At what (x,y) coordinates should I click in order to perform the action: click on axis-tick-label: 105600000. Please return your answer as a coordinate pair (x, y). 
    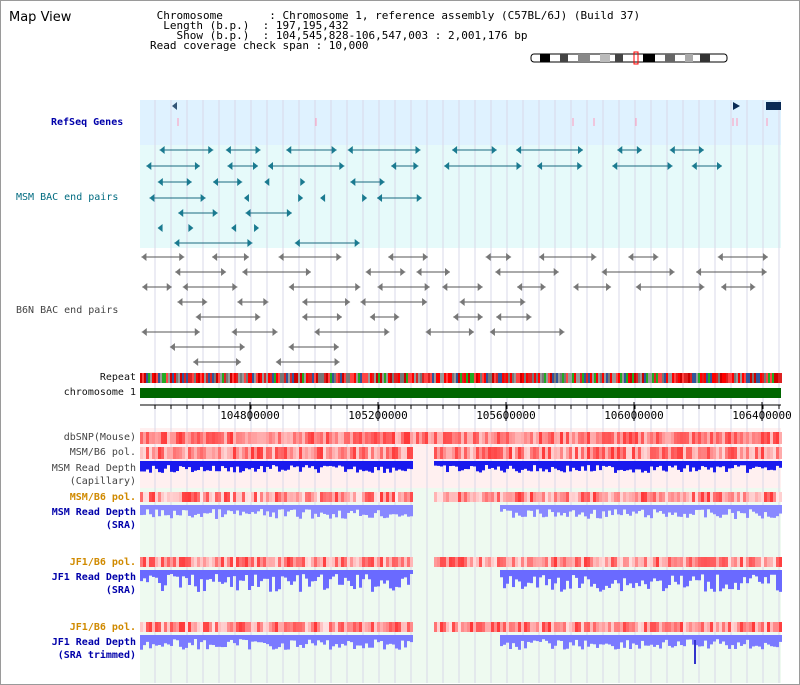
    Looking at the image, I should click on (506, 415).